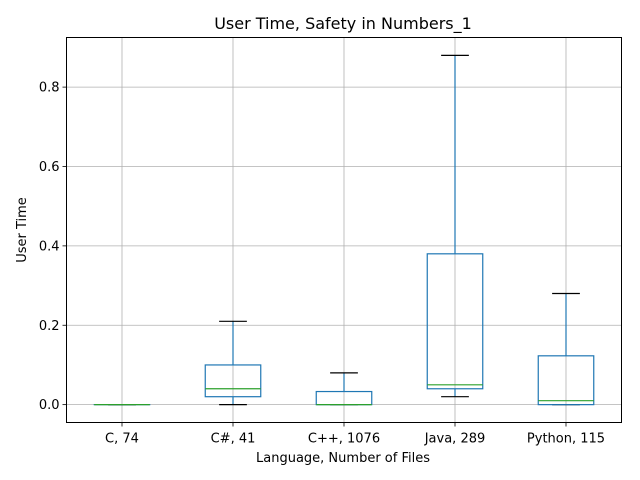 This screenshot has width=640, height=480. I want to click on y-tick-label: 0.2, so click(49, 326).